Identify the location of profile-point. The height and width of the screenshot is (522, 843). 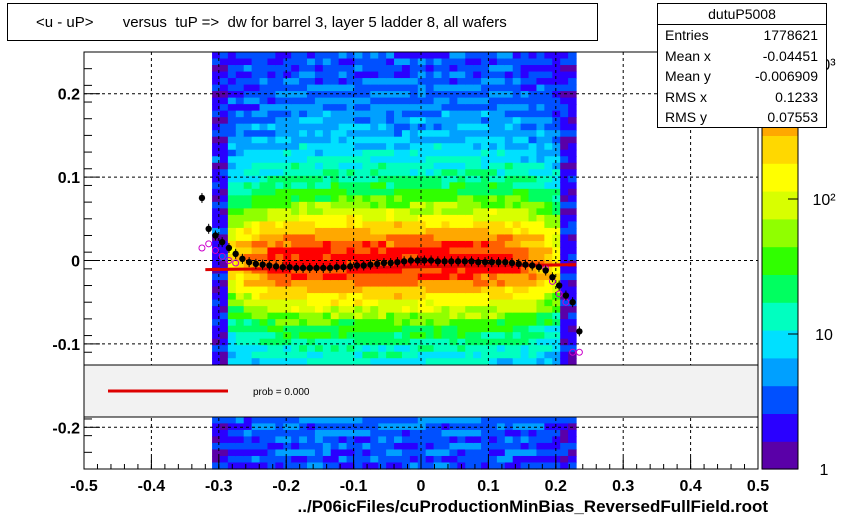
(438, 261).